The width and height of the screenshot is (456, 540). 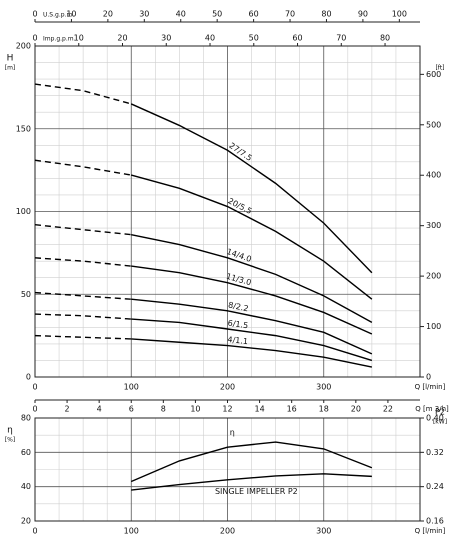 What do you see at coordinates (363, 14) in the screenshot?
I see `top-axis-tick-label: 90` at bounding box center [363, 14].